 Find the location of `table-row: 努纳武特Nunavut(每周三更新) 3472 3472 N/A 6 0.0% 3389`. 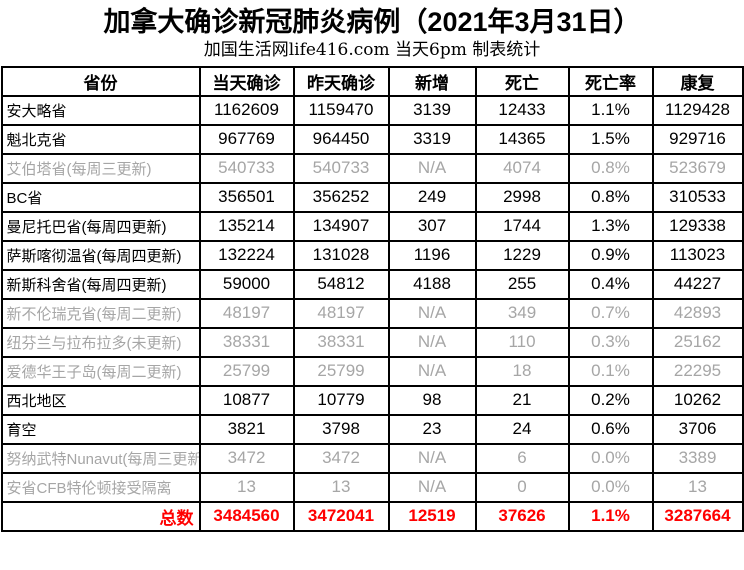

table-row: 努纳武特Nunavut(每周三更新) 3472 3472 N/A 6 0.0% 3389 is located at coordinates (372, 458).